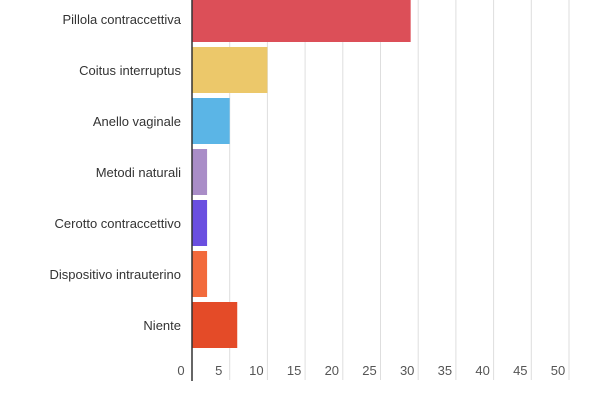 This screenshot has width=600, height=400. What do you see at coordinates (520, 370) in the screenshot?
I see `x-tick-label: 45` at bounding box center [520, 370].